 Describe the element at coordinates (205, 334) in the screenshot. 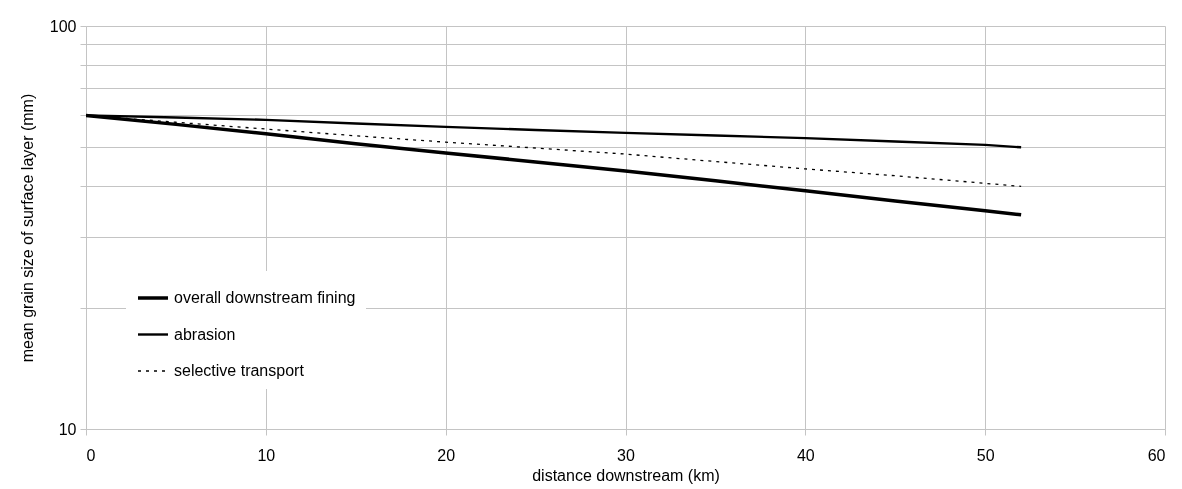

I see `legend-label: abrasion` at that location.